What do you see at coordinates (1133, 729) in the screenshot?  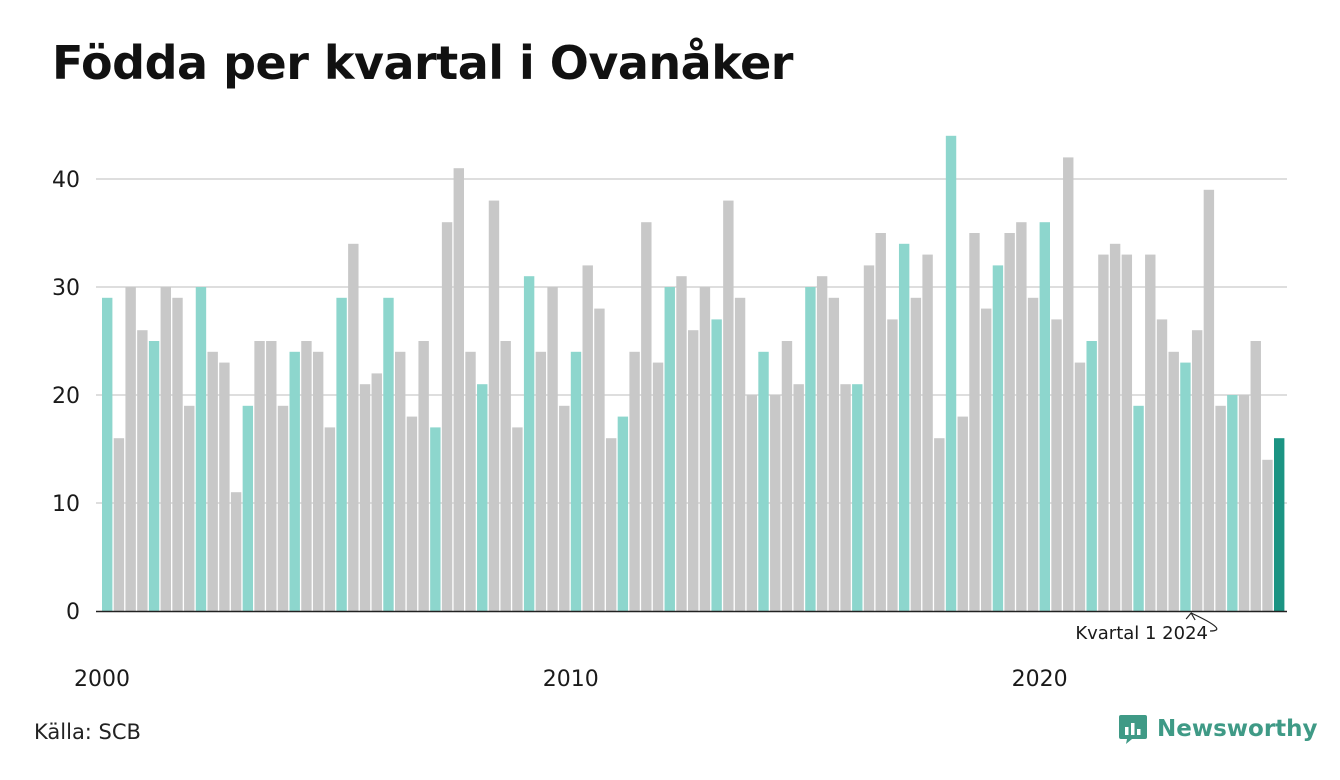 I see `newsworthy-logo-icon` at bounding box center [1133, 729].